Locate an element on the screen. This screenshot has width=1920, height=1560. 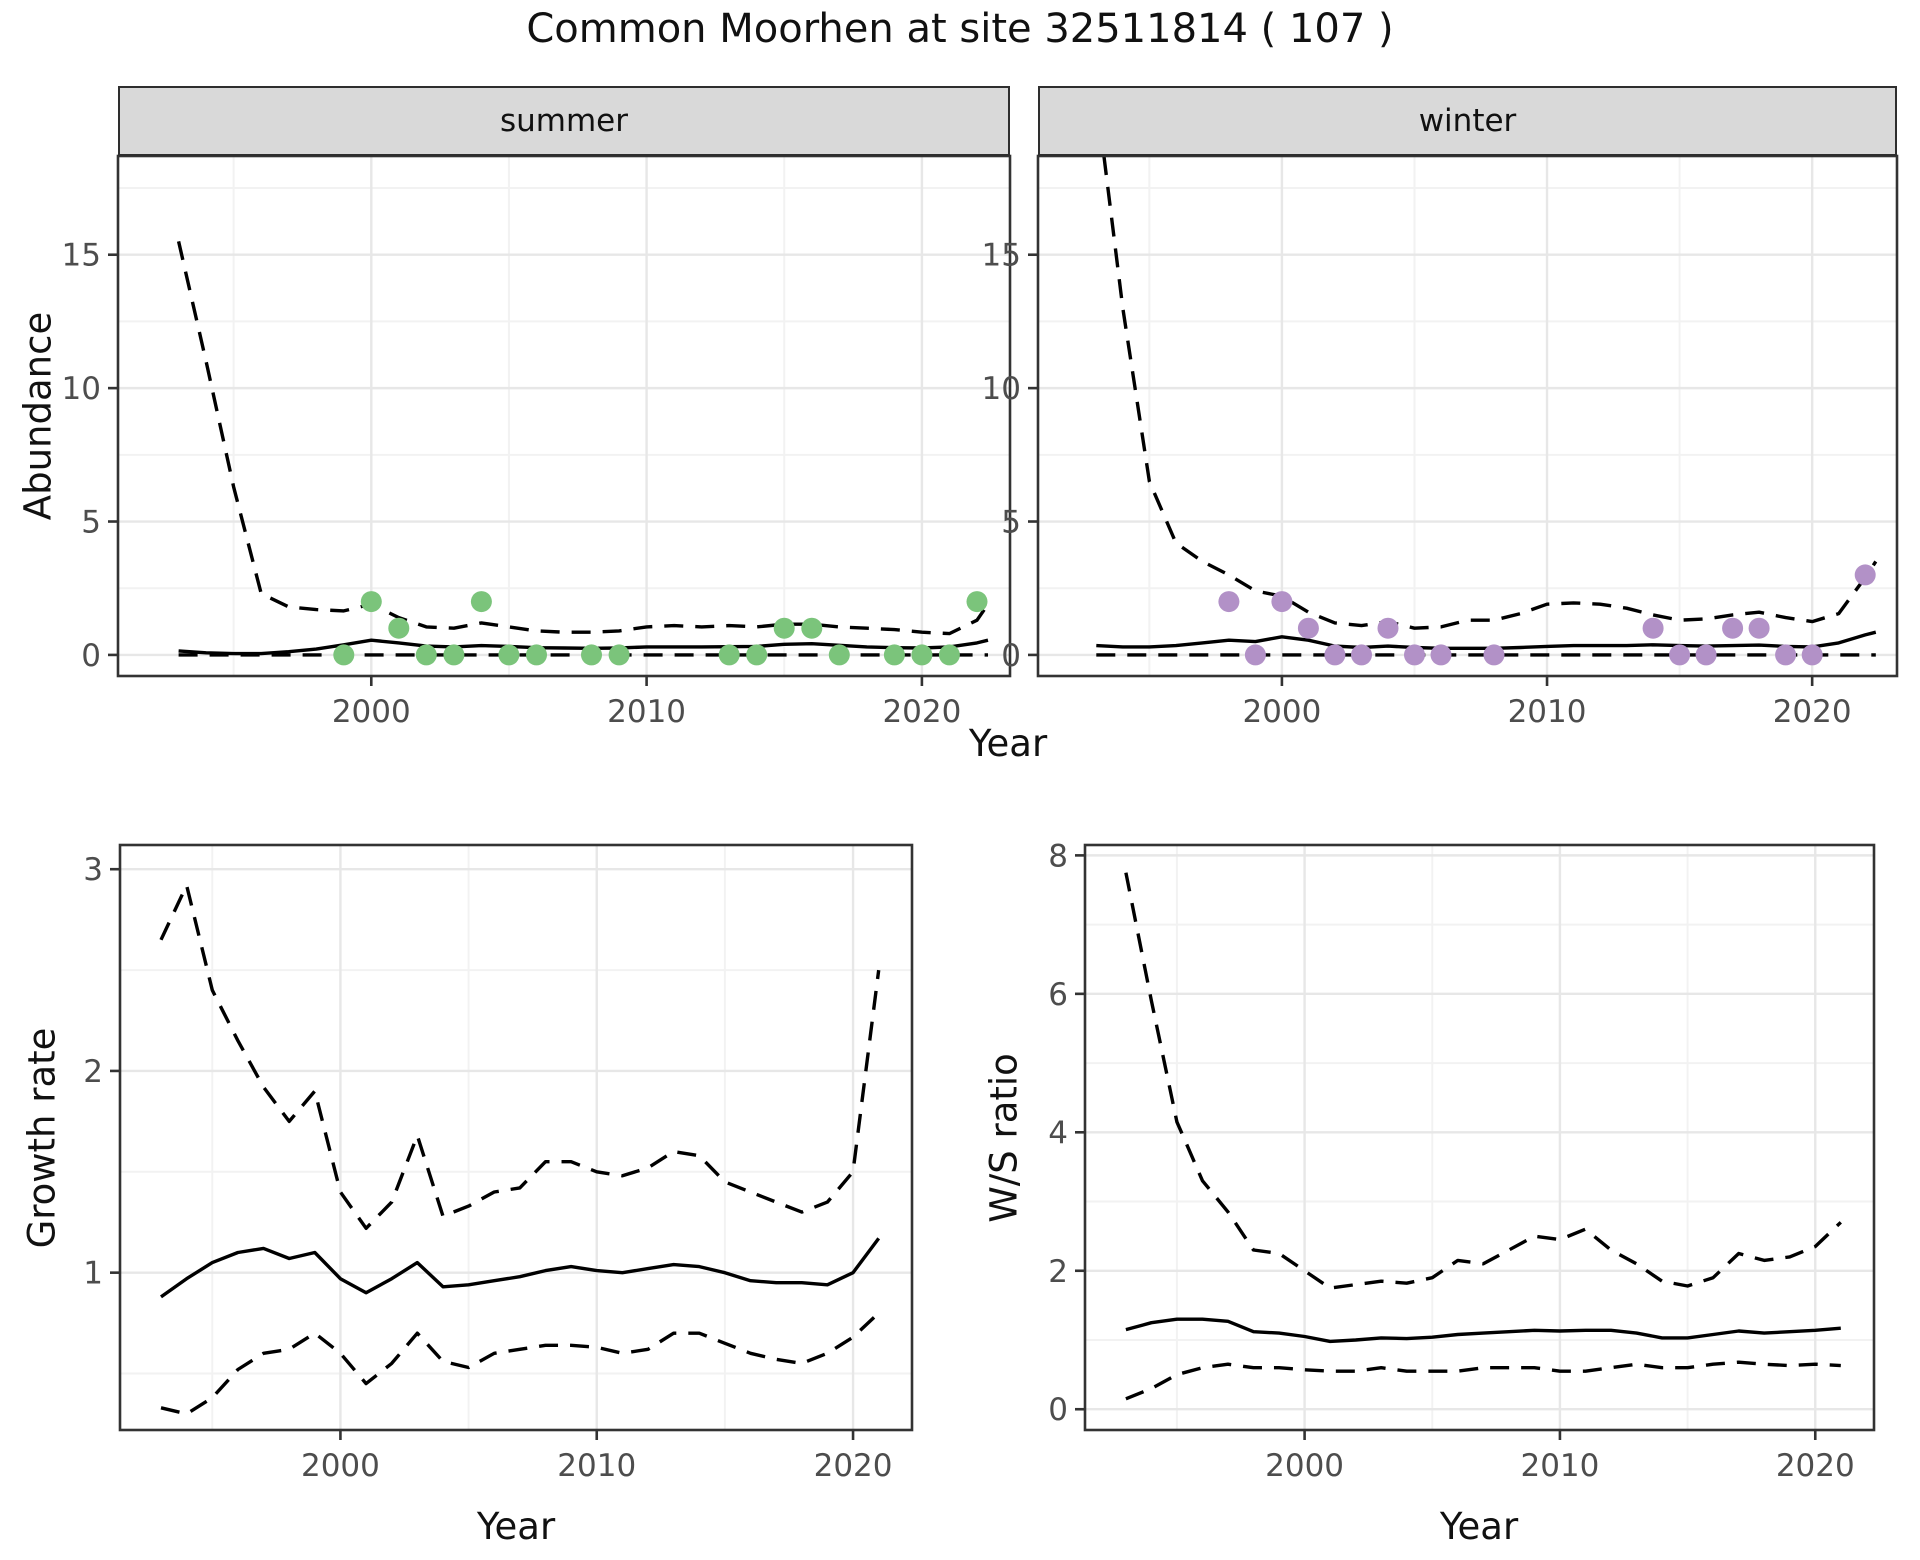
facet-strip-summer-label: summer is located at coordinates (563, 121).